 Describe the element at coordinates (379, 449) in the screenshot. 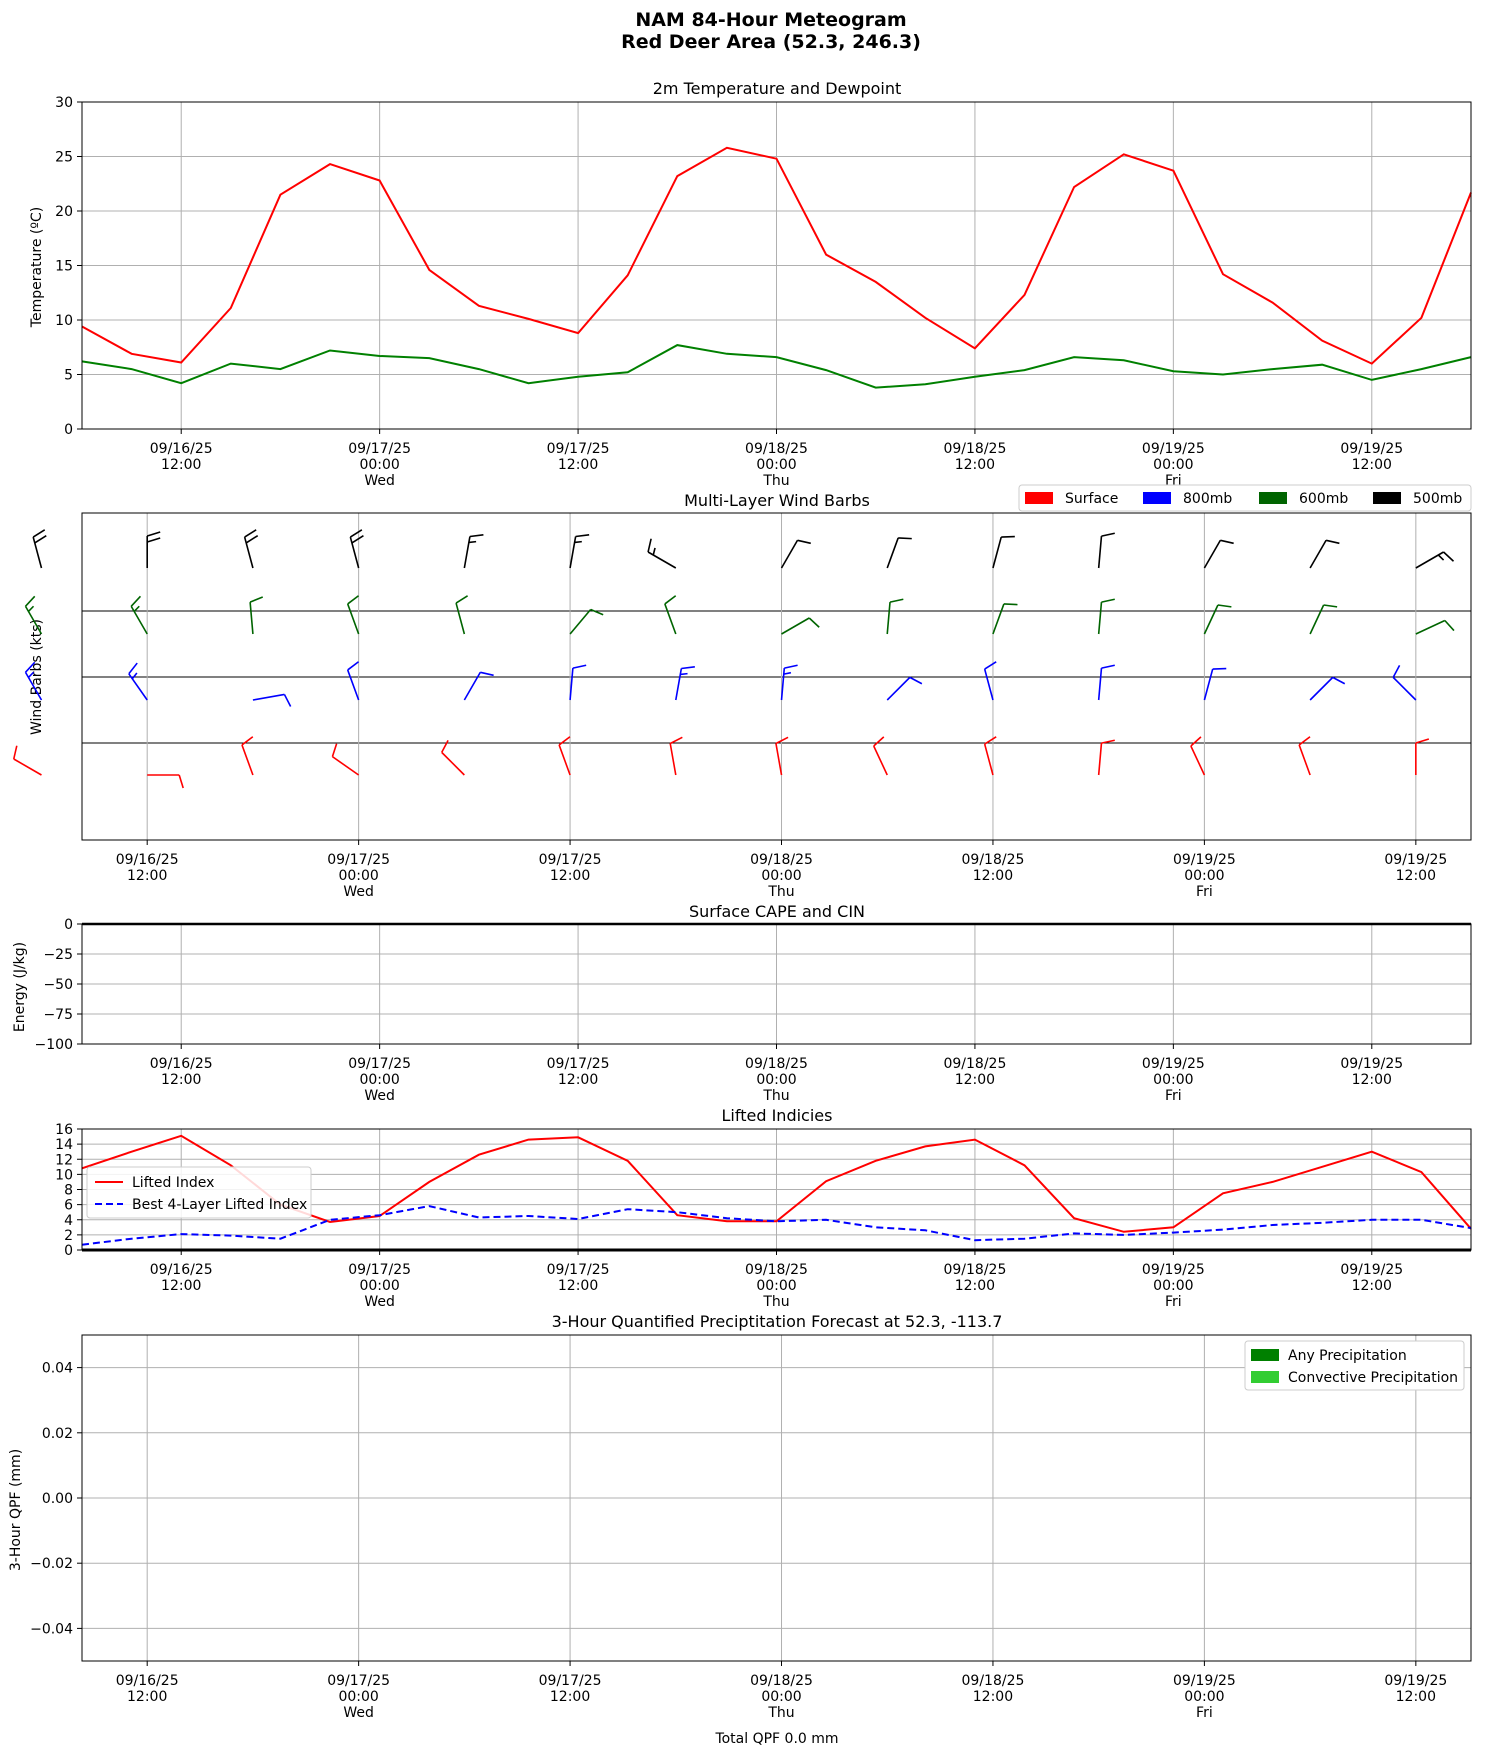

I see `temp-xtick-date: 09/17/25` at that location.